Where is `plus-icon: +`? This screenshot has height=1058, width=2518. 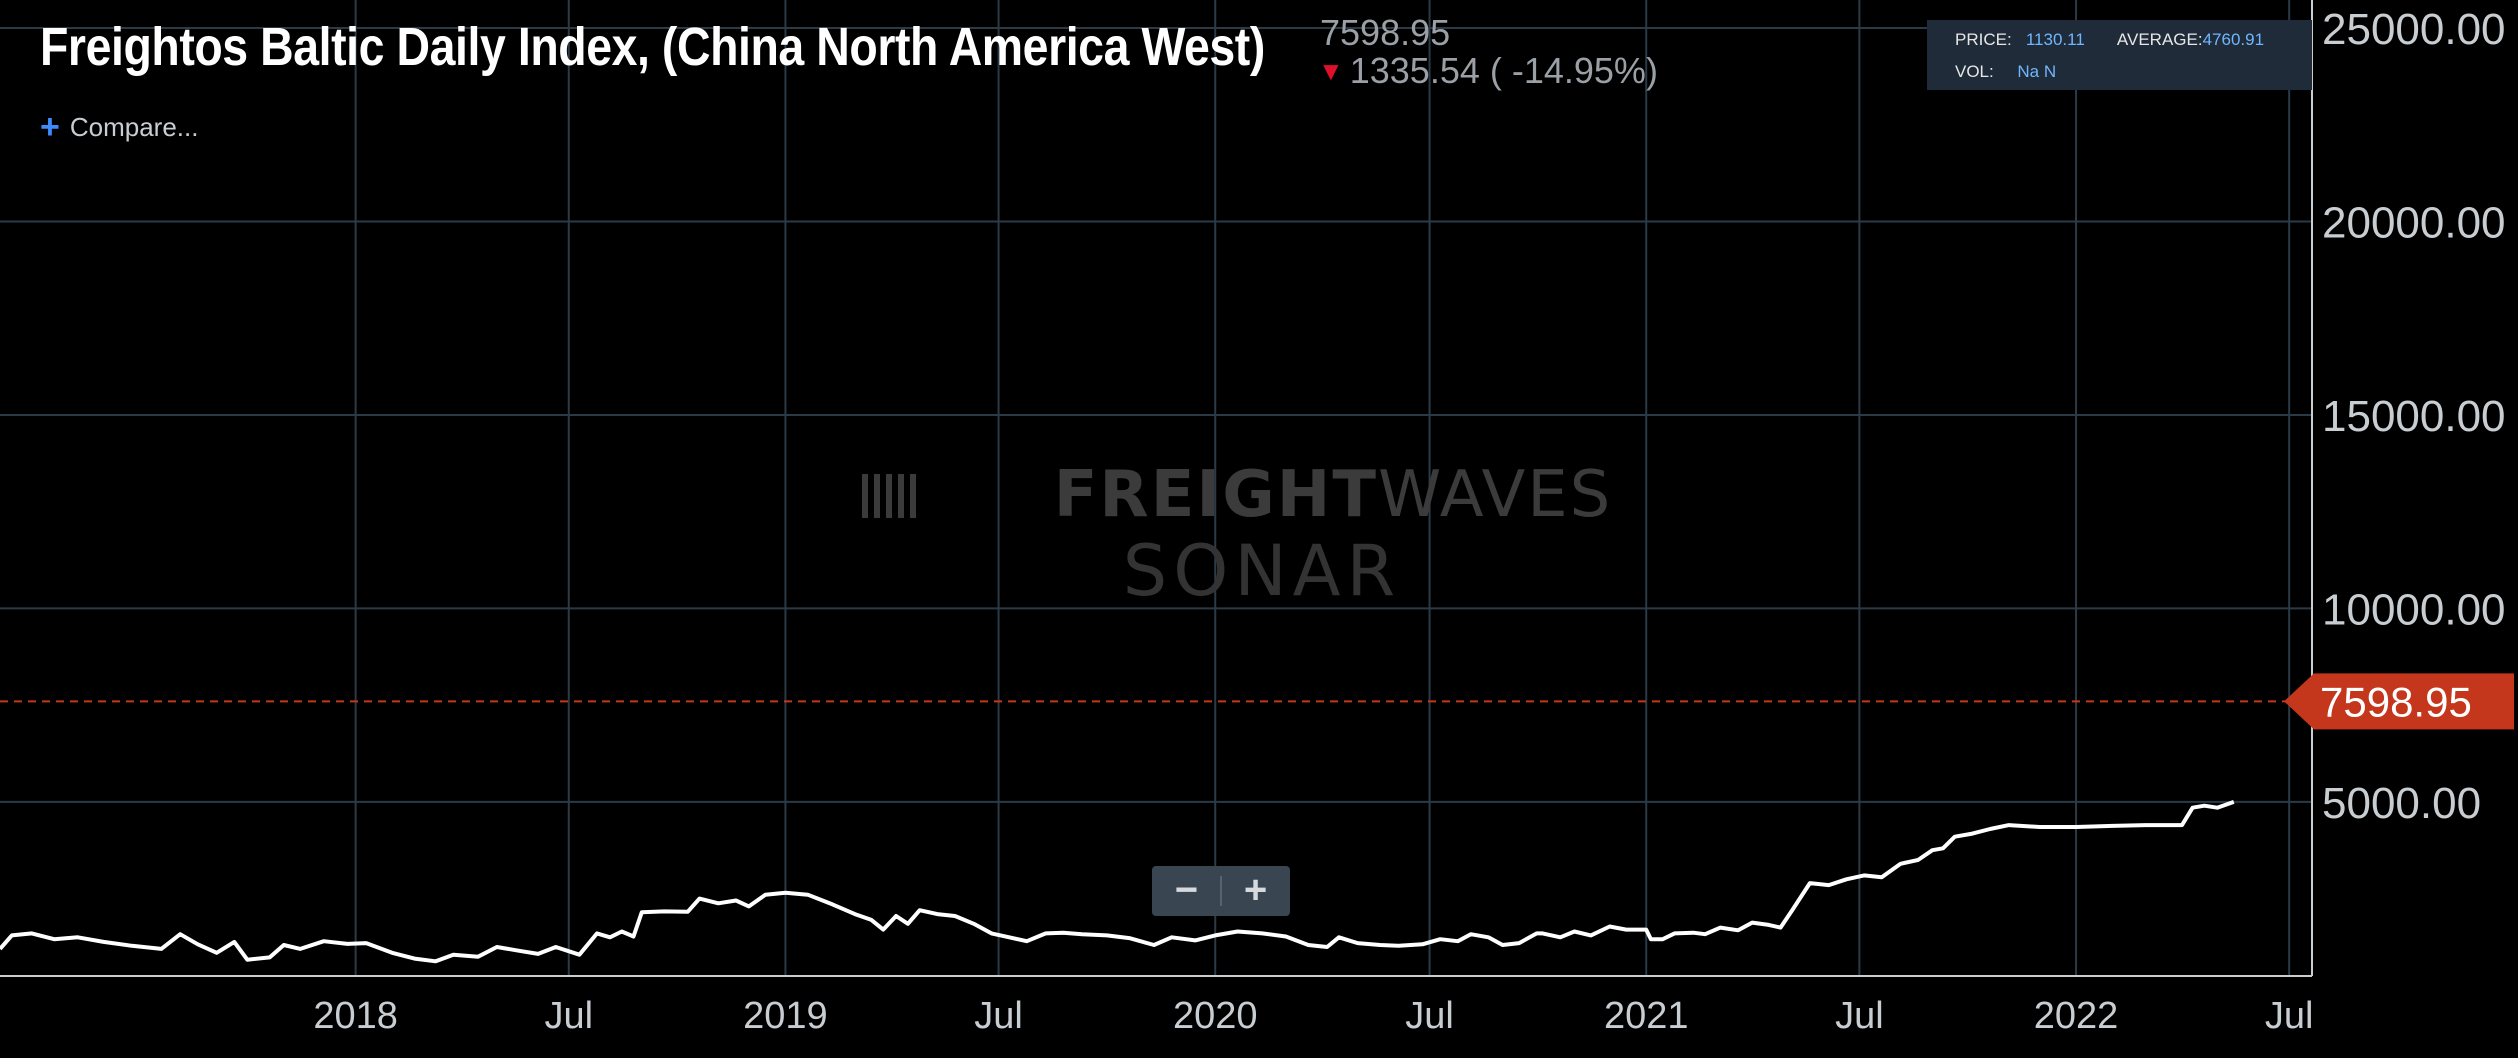
plus-icon: + is located at coordinates (50, 127).